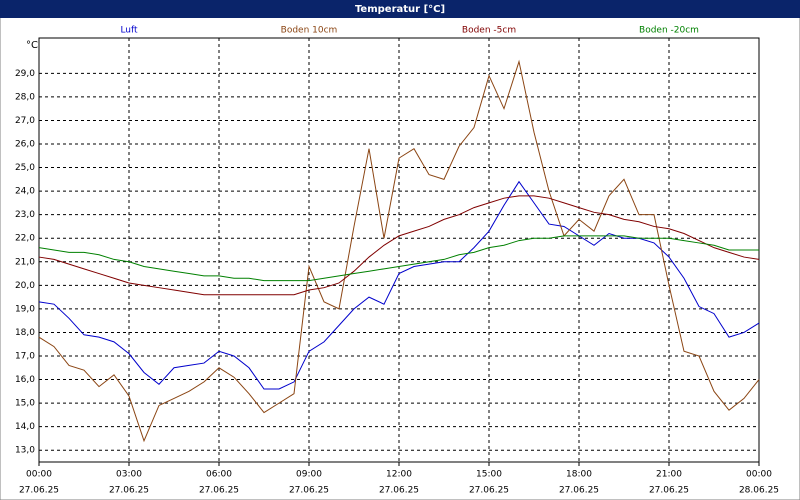 Image resolution: width=800 pixels, height=500 pixels. I want to click on y-tick-label: 17,0, so click(25, 357).